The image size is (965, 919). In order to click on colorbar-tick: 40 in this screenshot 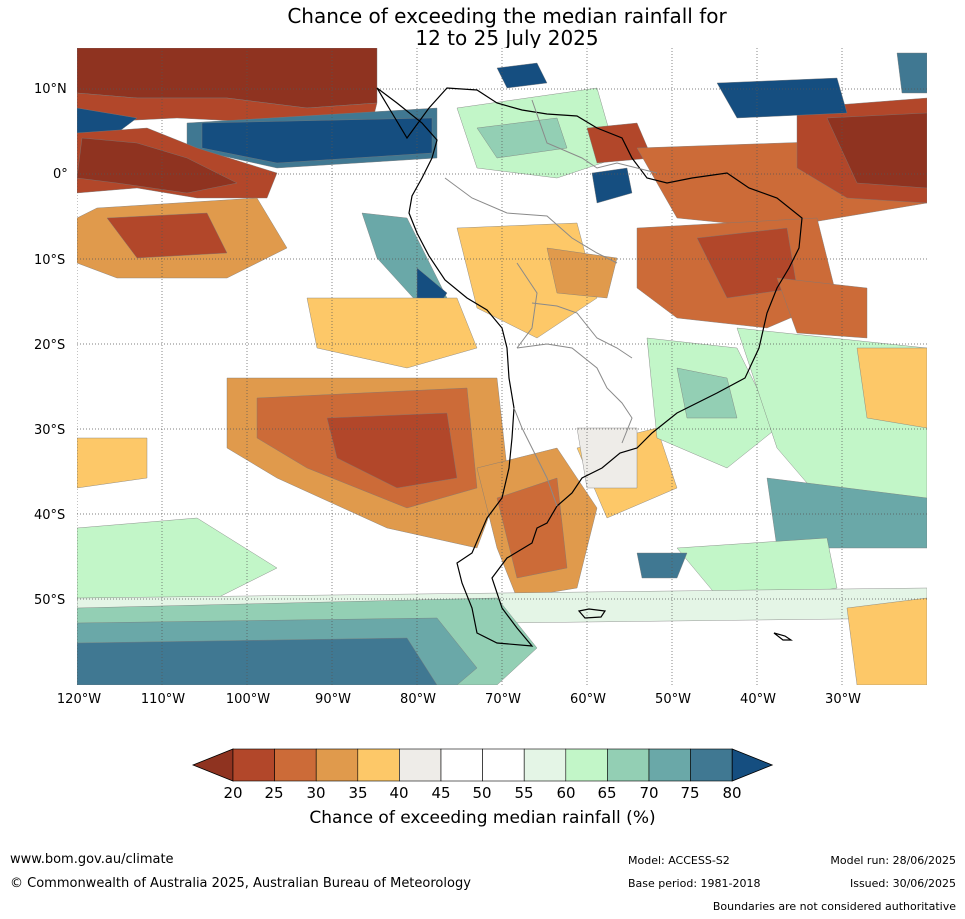, I will do `click(399, 793)`.